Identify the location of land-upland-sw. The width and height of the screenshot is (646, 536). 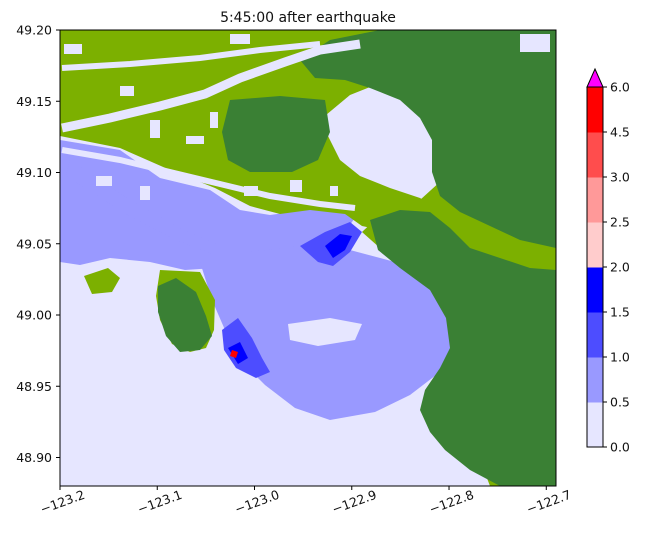
(185, 315).